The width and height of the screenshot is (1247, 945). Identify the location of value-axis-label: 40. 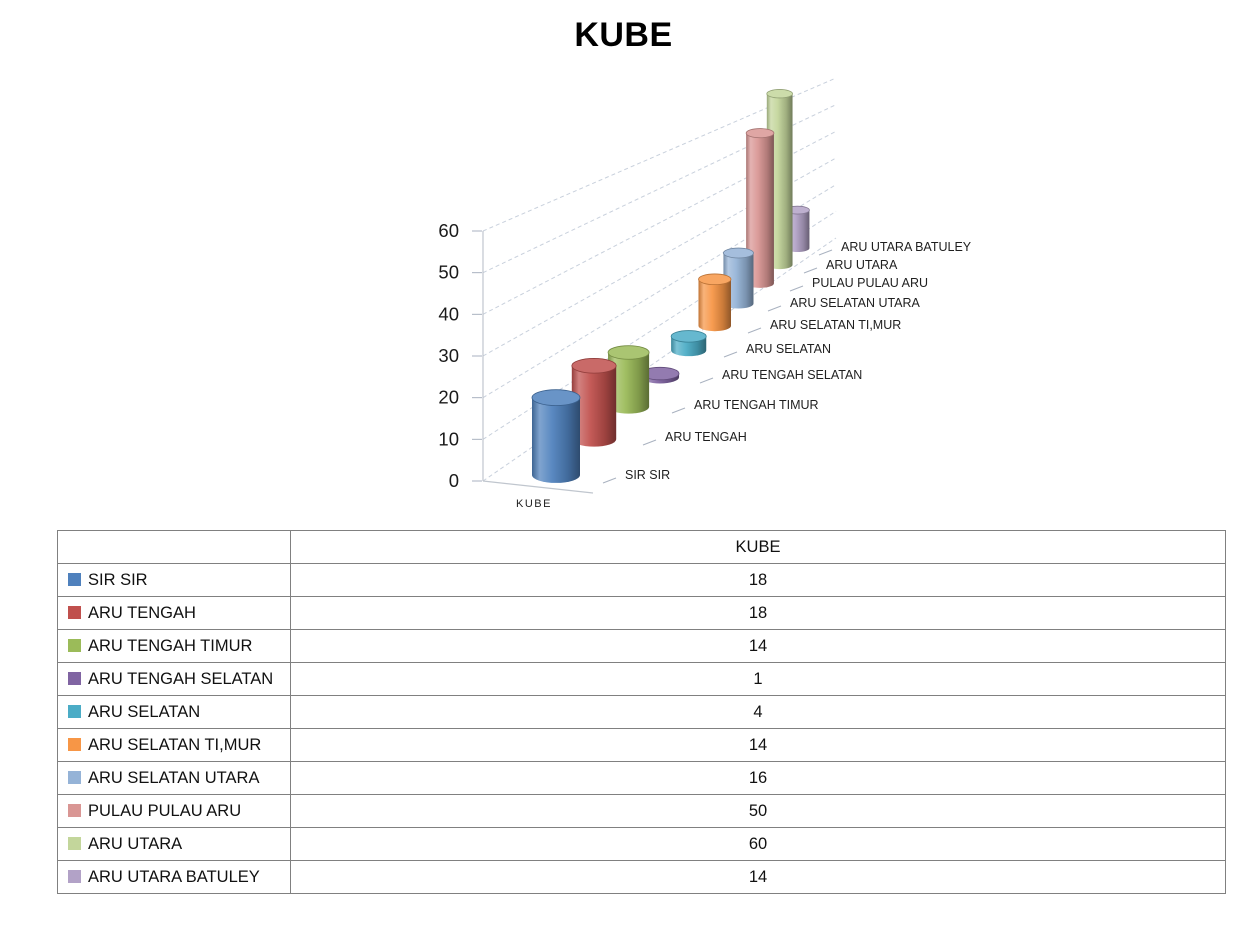
(448, 313).